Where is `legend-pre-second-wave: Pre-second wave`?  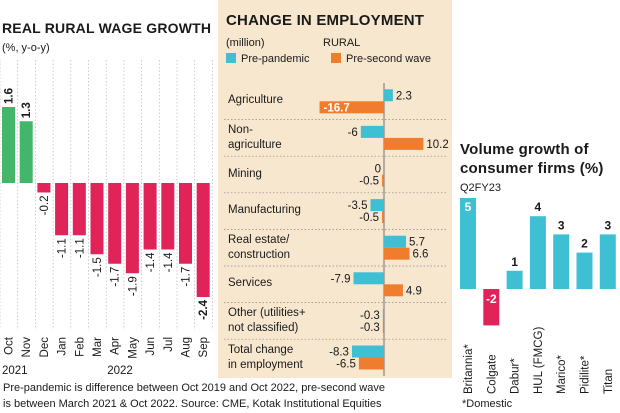
legend-pre-second-wave: Pre-second wave is located at coordinates (381, 59).